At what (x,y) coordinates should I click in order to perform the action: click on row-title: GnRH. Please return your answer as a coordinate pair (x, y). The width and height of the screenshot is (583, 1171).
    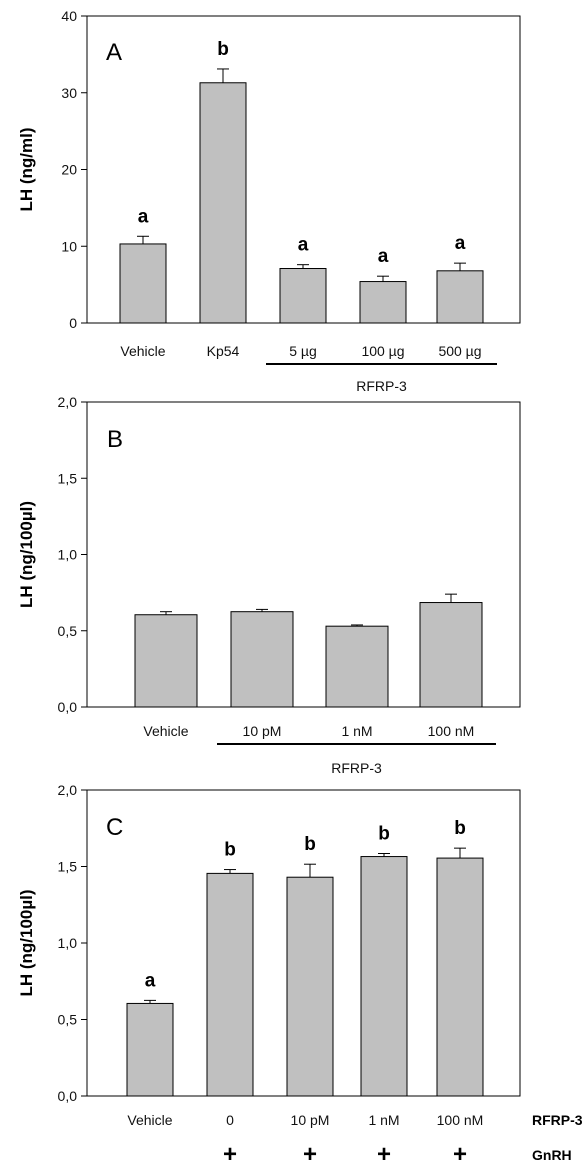
    Looking at the image, I should click on (552, 1155).